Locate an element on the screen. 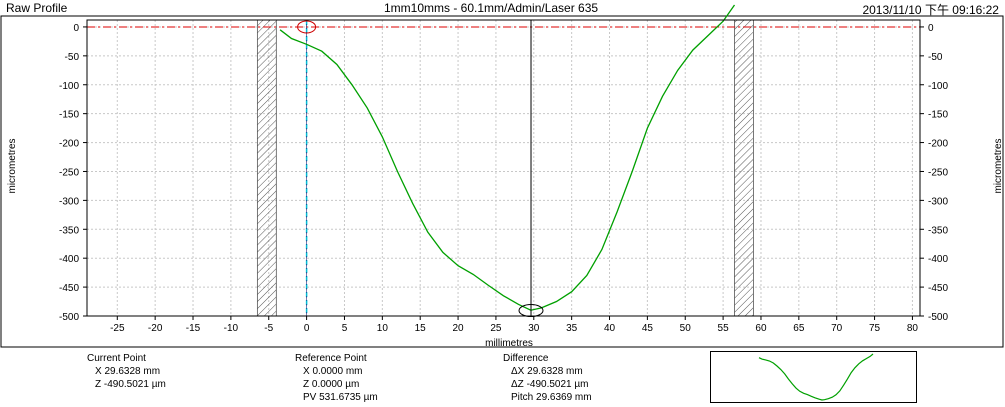  reference-point-pv: PV 531.6735 µm is located at coordinates (340, 397).